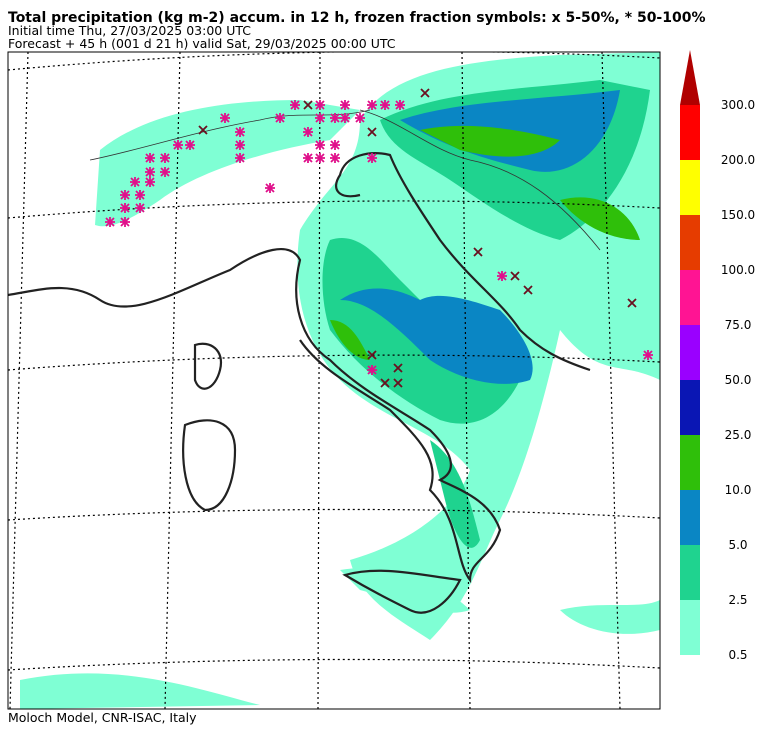 The image size is (760, 731). What do you see at coordinates (737, 600) in the screenshot?
I see `colorbar-label: 2.5` at bounding box center [737, 600].